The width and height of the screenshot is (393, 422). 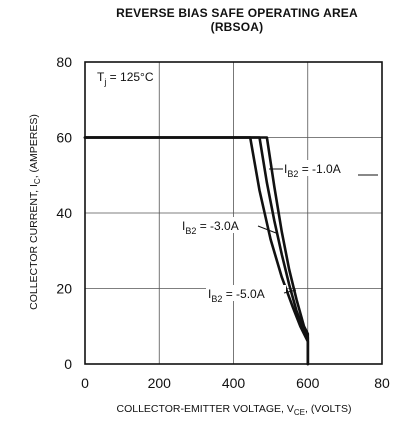 I want to click on y-tick-label: 60, so click(x=64, y=138).